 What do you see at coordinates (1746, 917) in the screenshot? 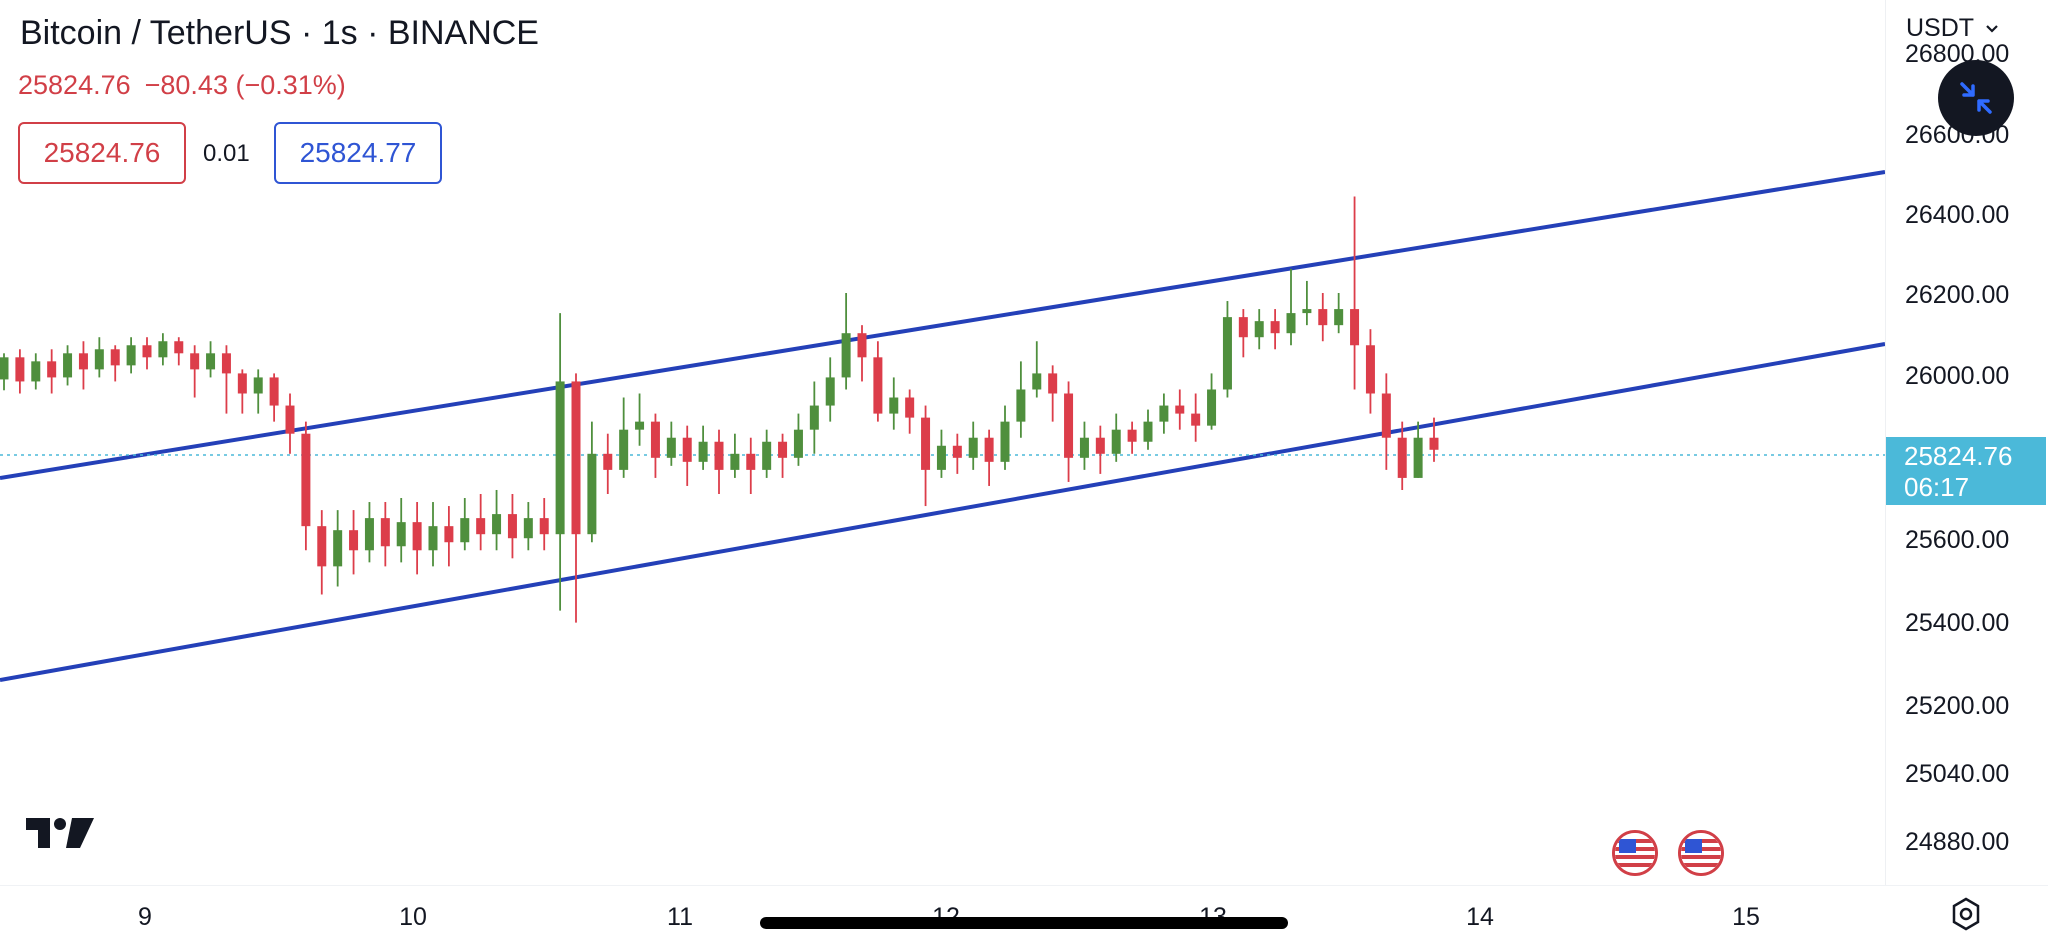
I see `time-axis-tick: 15` at bounding box center [1746, 917].